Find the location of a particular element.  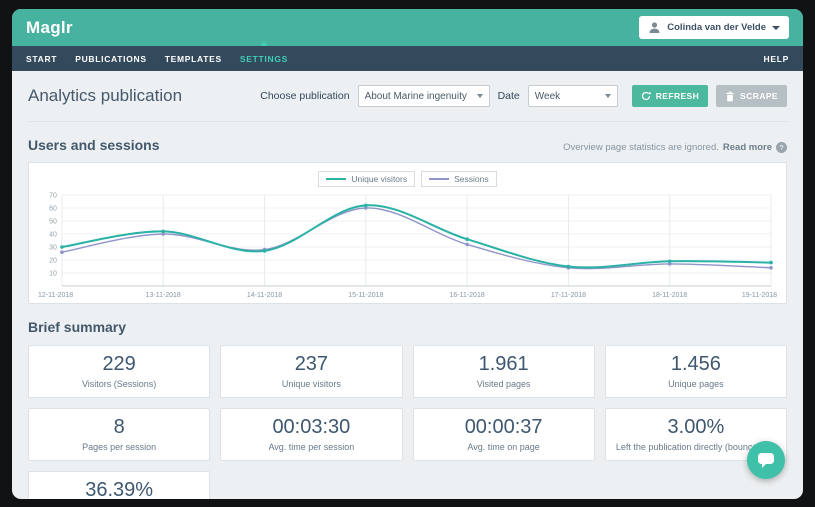

stat-value: 36.39% is located at coordinates (119, 489).